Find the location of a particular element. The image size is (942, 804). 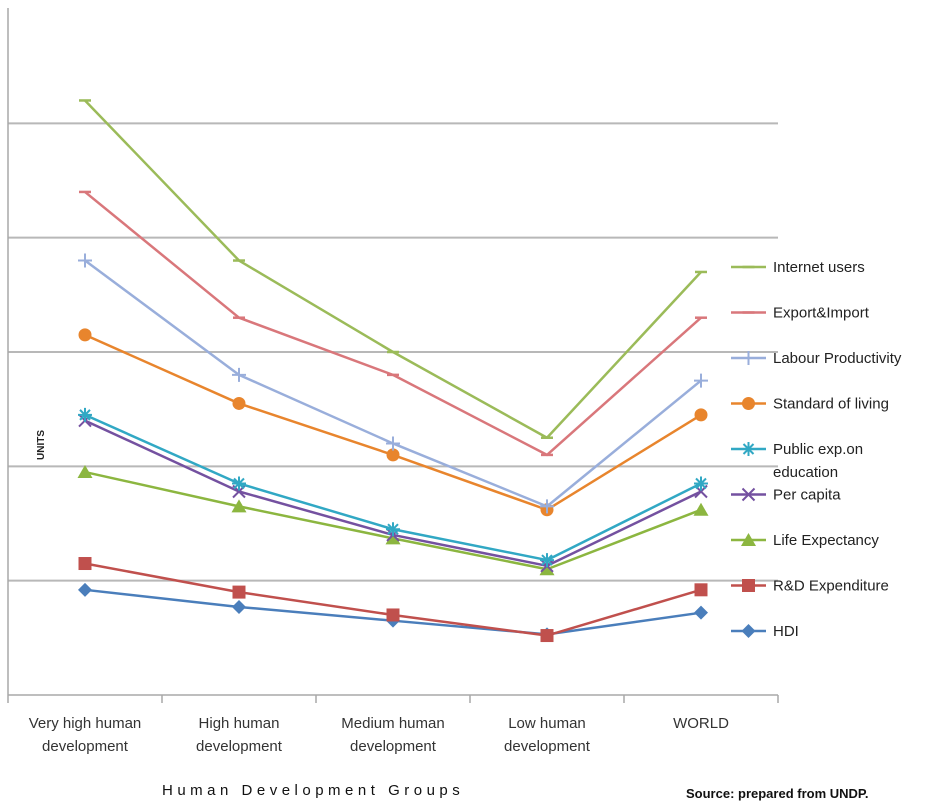

legend-label-line: Public exp.on is located at coordinates (818, 449).